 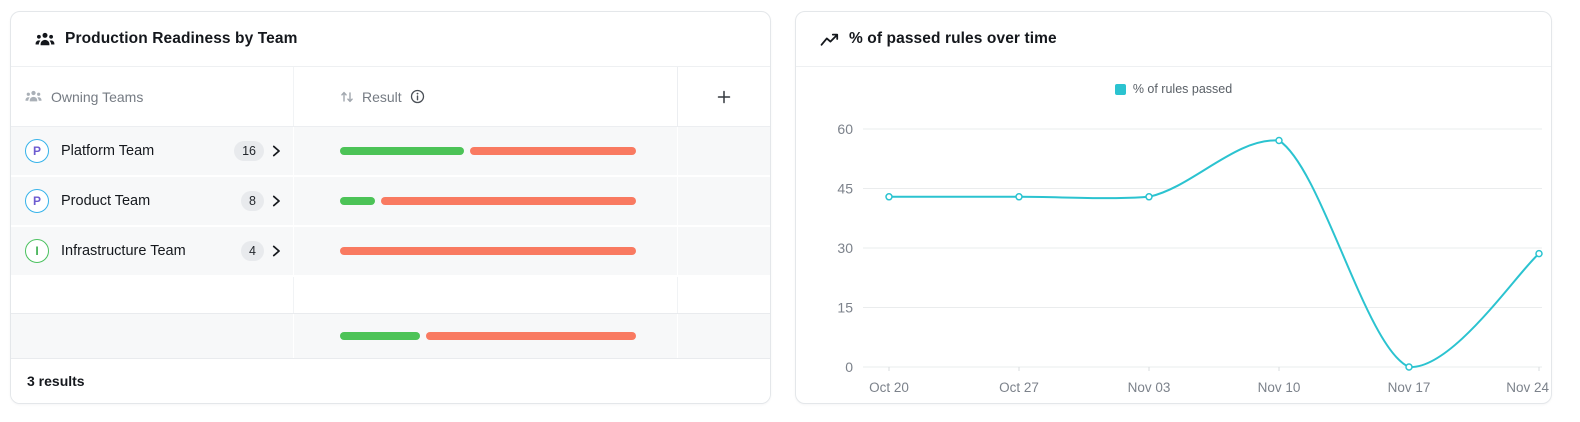 I want to click on trend-line-icon, so click(x=829, y=39).